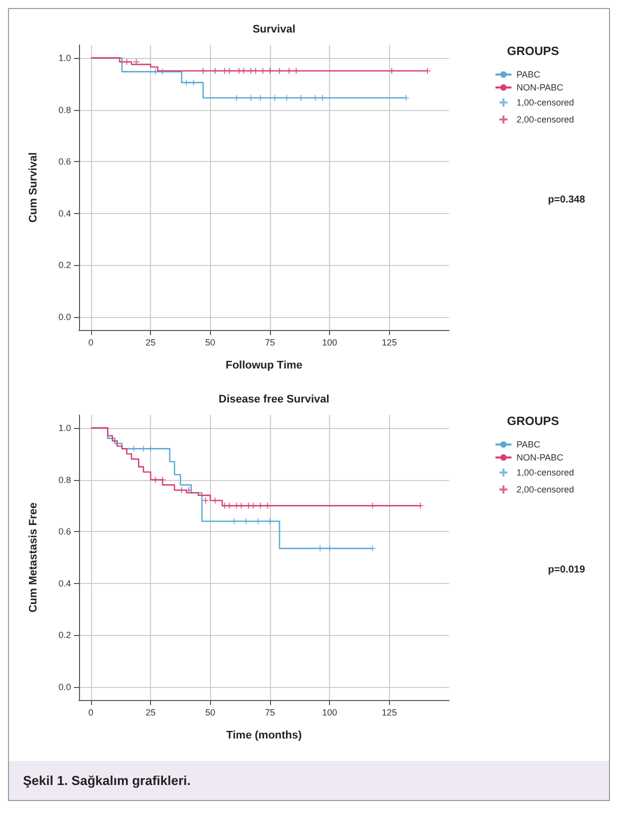 The width and height of the screenshot is (626, 824). Describe the element at coordinates (264, 366) in the screenshot. I see `x-axis-title: Followup Time` at that location.